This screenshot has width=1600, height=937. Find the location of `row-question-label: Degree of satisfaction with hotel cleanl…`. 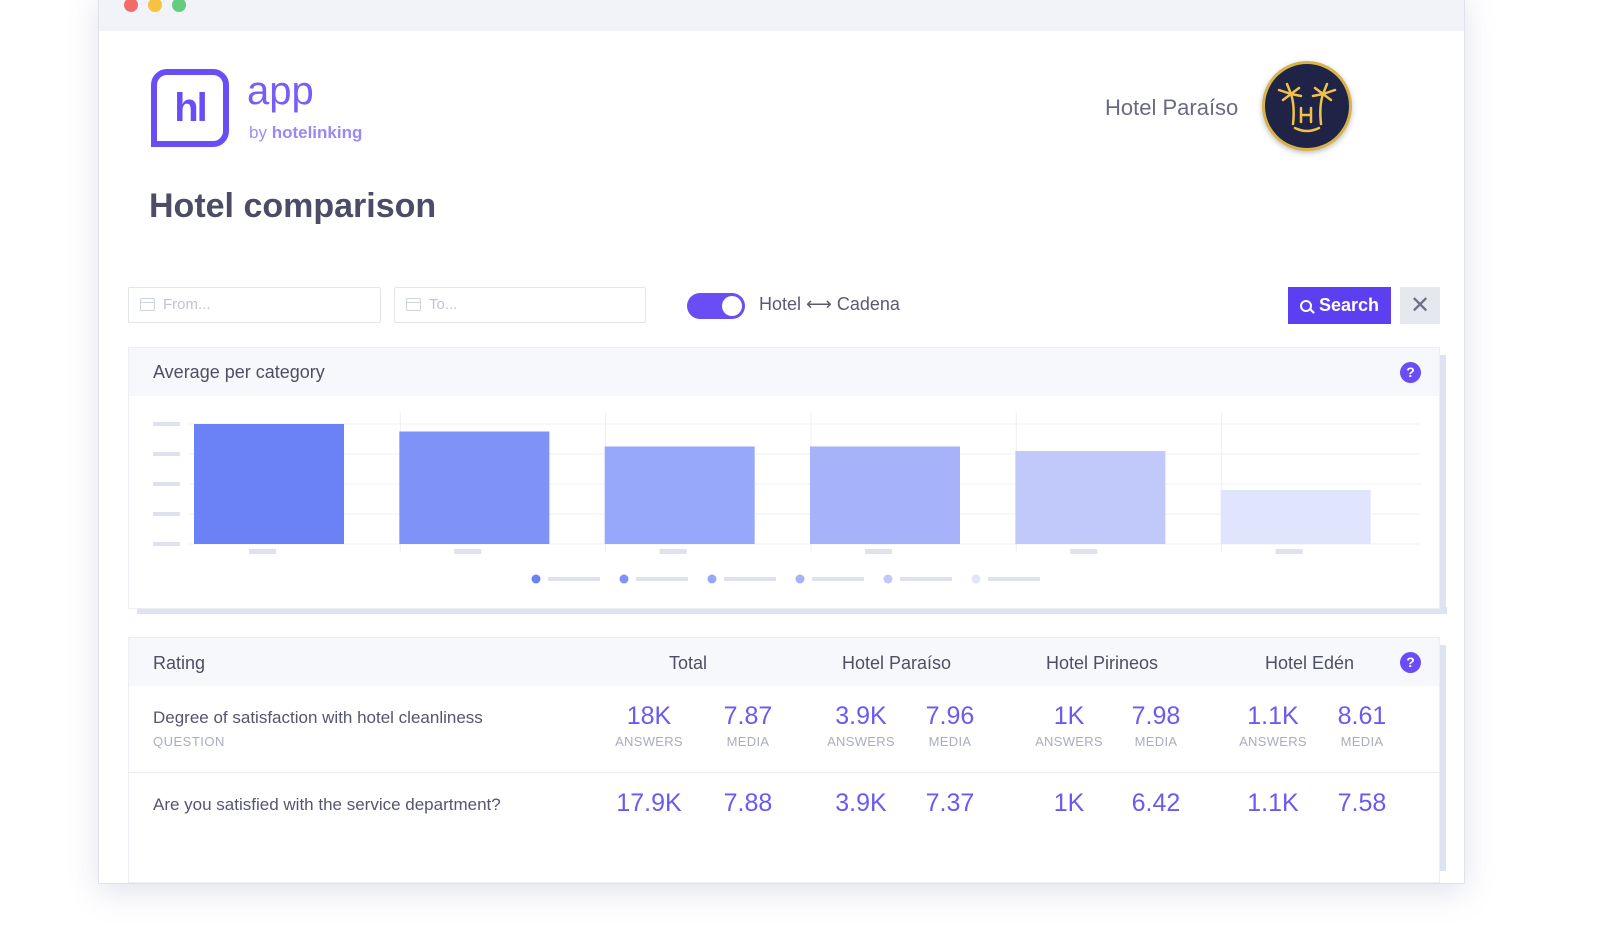

row-question-label: Degree of satisfaction with hotel cleanl… is located at coordinates (318, 717).